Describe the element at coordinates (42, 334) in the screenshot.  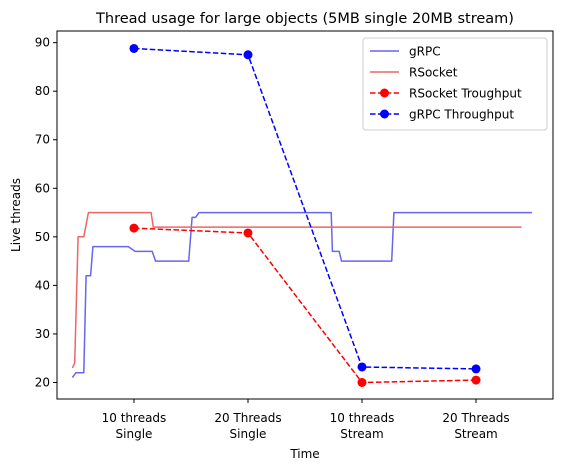
I see `y-tick-label: 30` at that location.